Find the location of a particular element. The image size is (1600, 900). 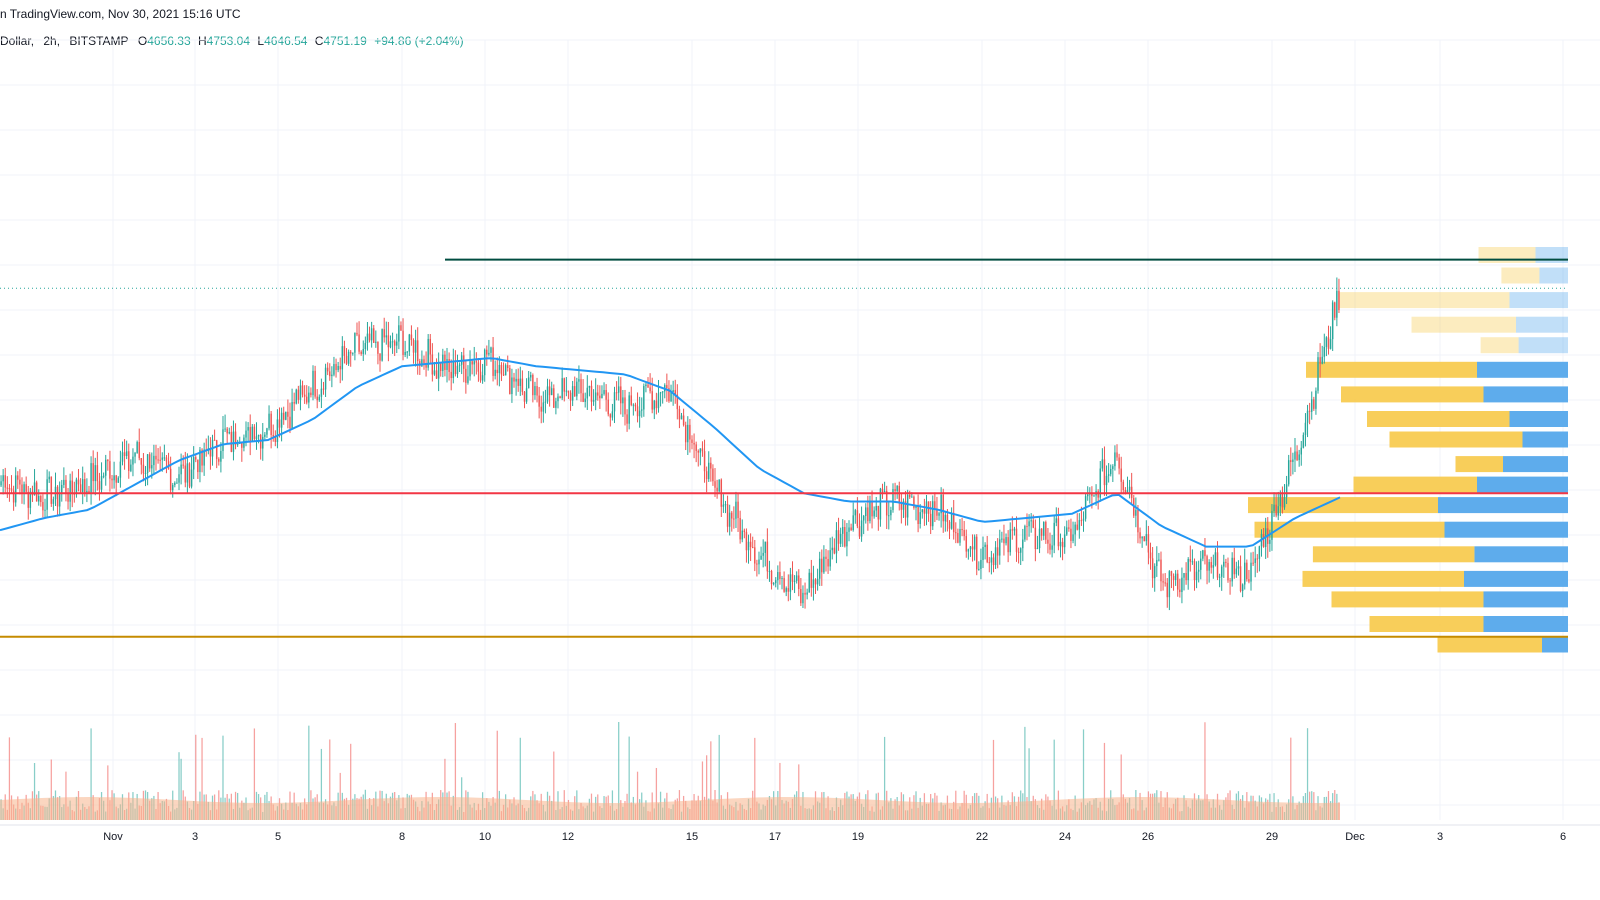

close-key: C is located at coordinates (319, 41).